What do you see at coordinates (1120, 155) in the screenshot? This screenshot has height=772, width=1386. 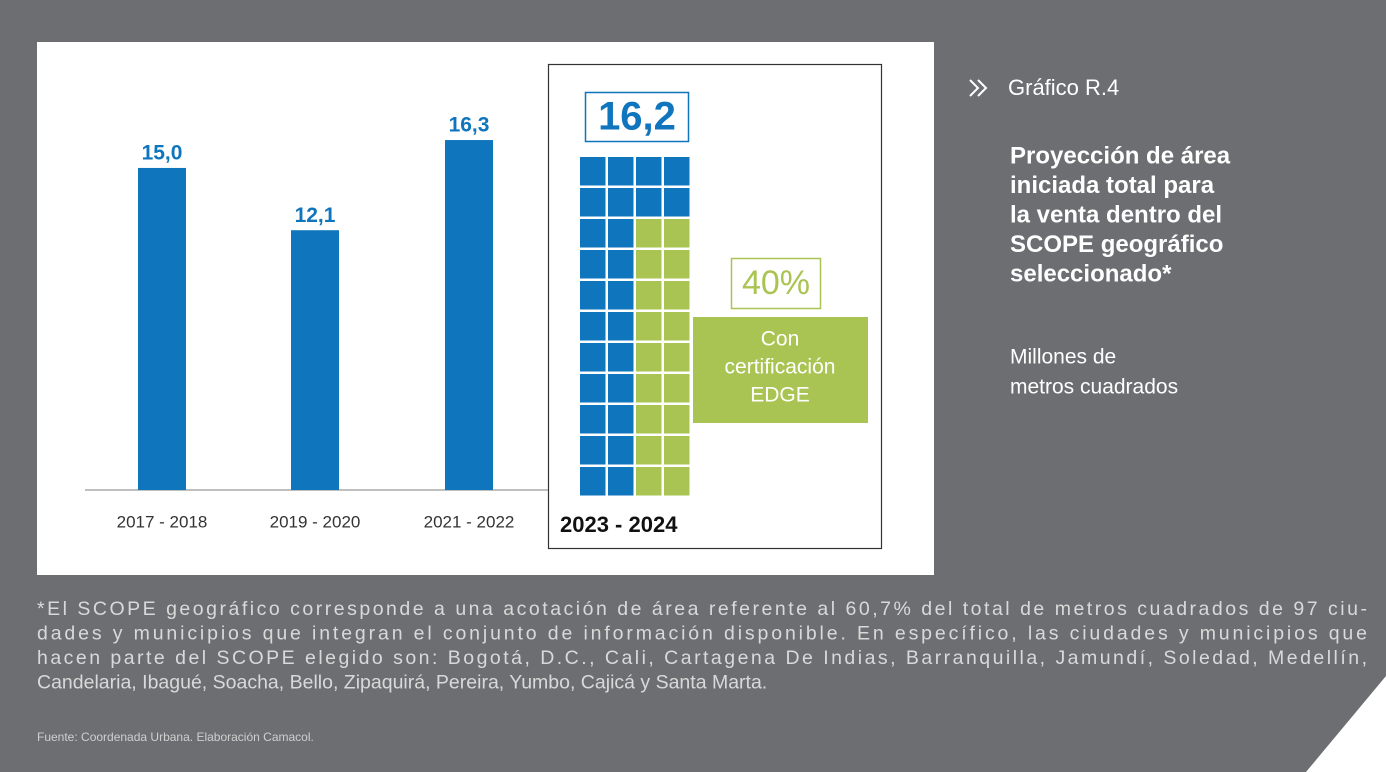 I see `title-line: Proyección de área` at bounding box center [1120, 155].